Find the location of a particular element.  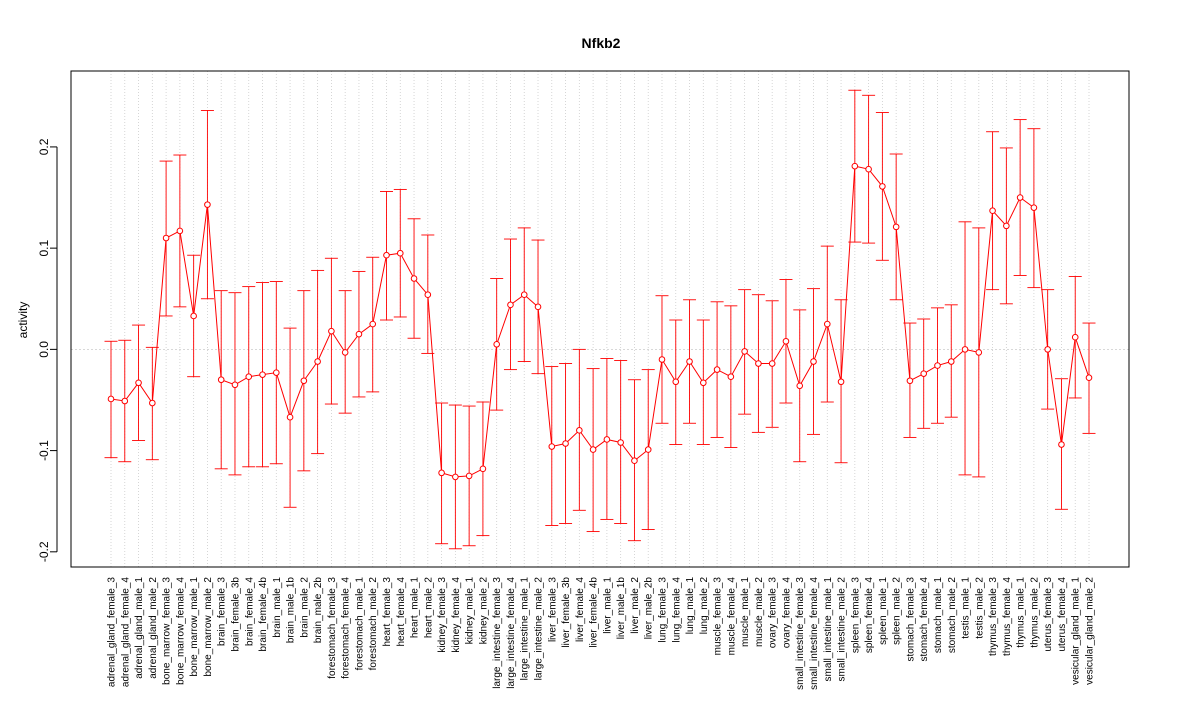

x-tick-label: liver_male_2b is located at coordinates (649, 608).